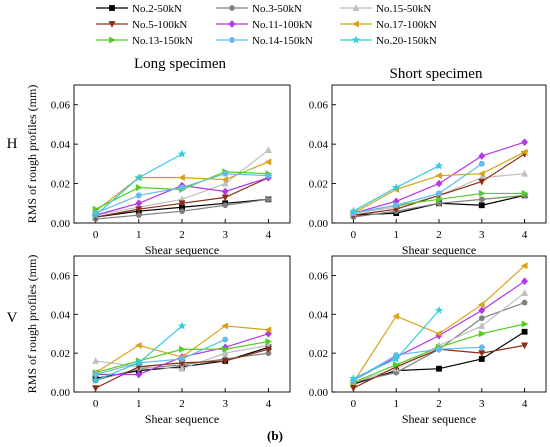  I want to click on legend-item-no-15-50kn: No.15-50kN, so click(385, 9).